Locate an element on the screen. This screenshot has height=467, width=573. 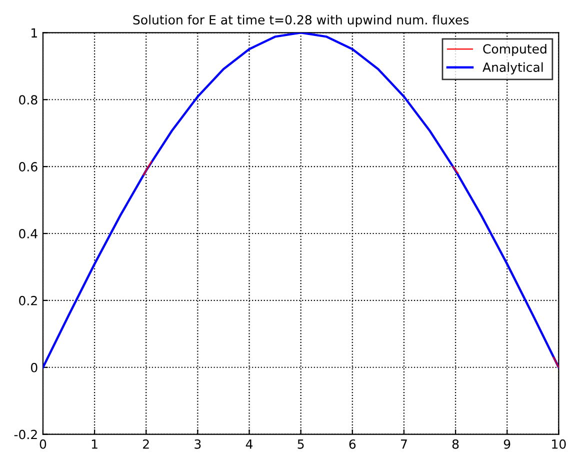
x-tick-label: 3 is located at coordinates (197, 444).